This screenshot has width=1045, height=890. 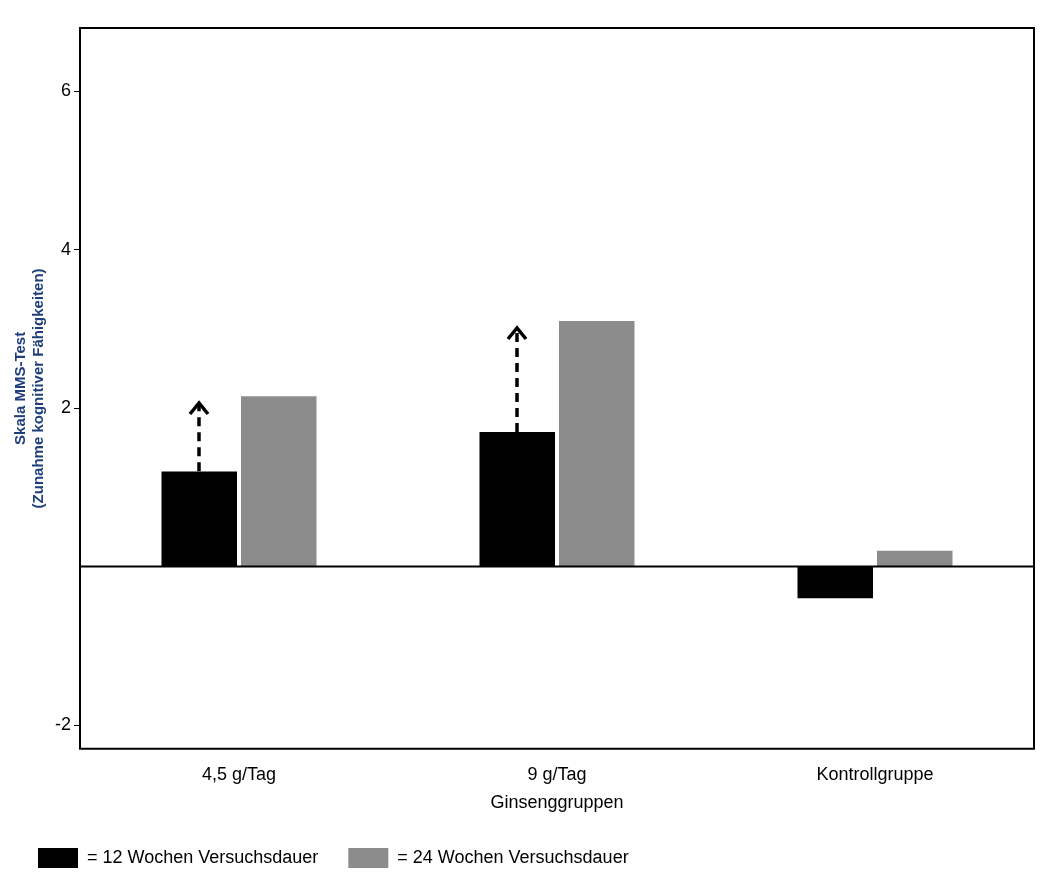 I want to click on x-tick-label: Kontrollgruppe, so click(x=875, y=773).